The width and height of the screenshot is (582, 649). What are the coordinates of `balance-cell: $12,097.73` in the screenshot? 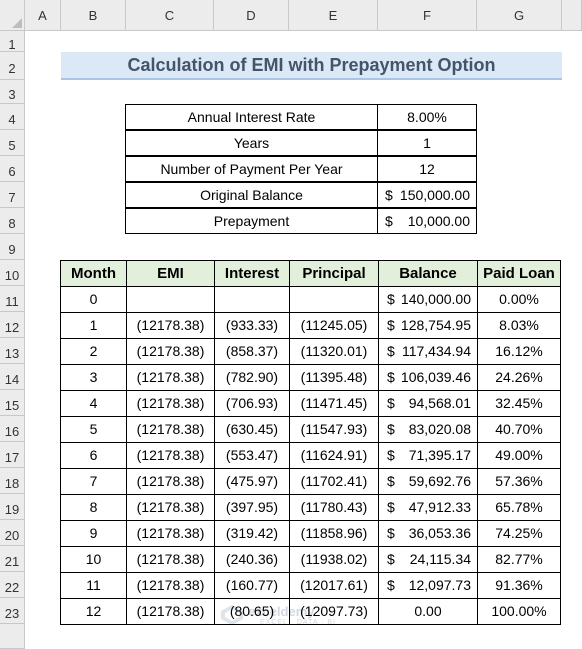 It's located at (428, 585).